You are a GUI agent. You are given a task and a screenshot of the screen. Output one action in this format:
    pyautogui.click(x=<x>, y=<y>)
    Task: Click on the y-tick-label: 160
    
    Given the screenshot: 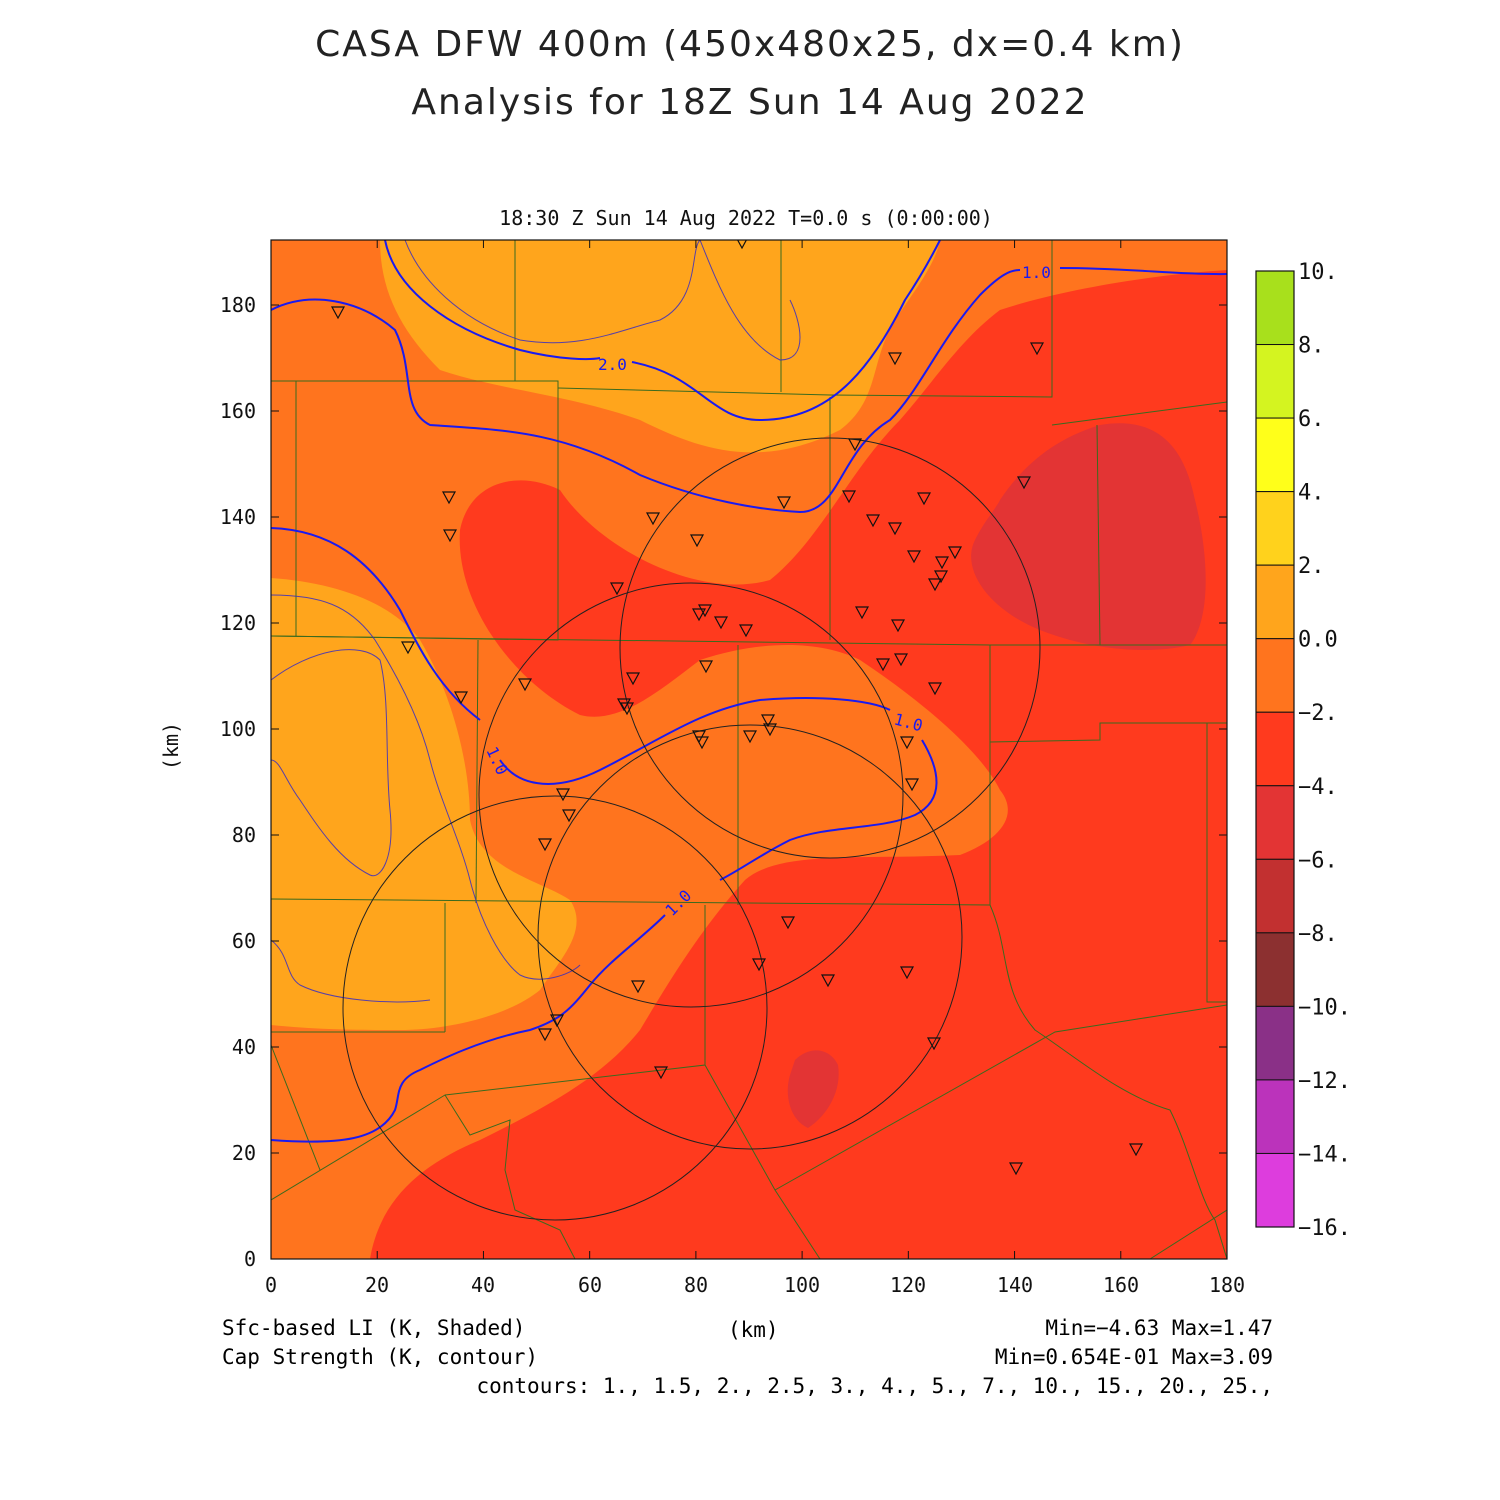 What is the action you would take?
    pyautogui.click(x=238, y=411)
    